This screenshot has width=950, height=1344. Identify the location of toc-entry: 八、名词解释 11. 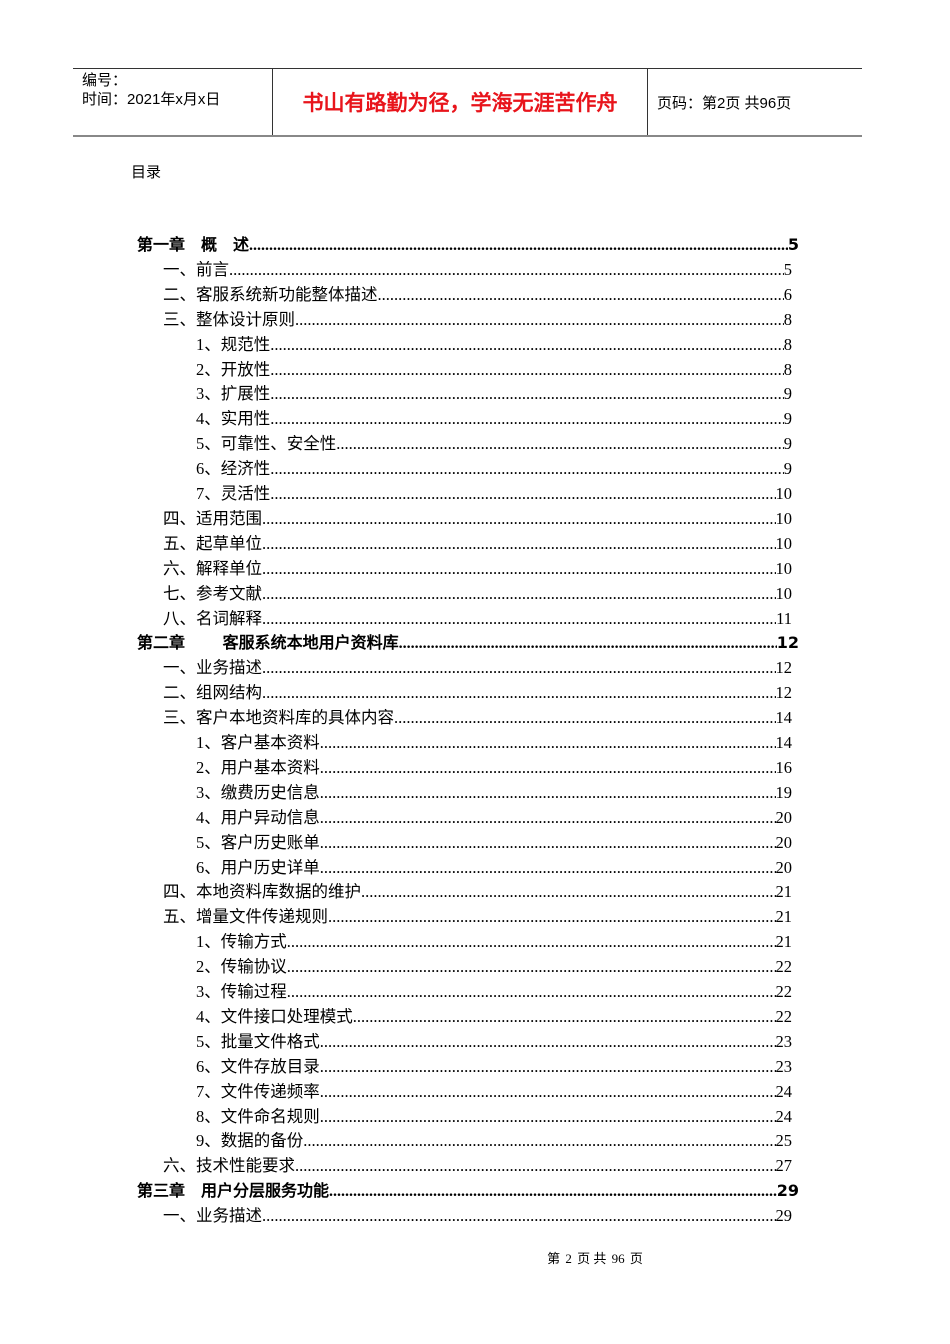
(477, 619).